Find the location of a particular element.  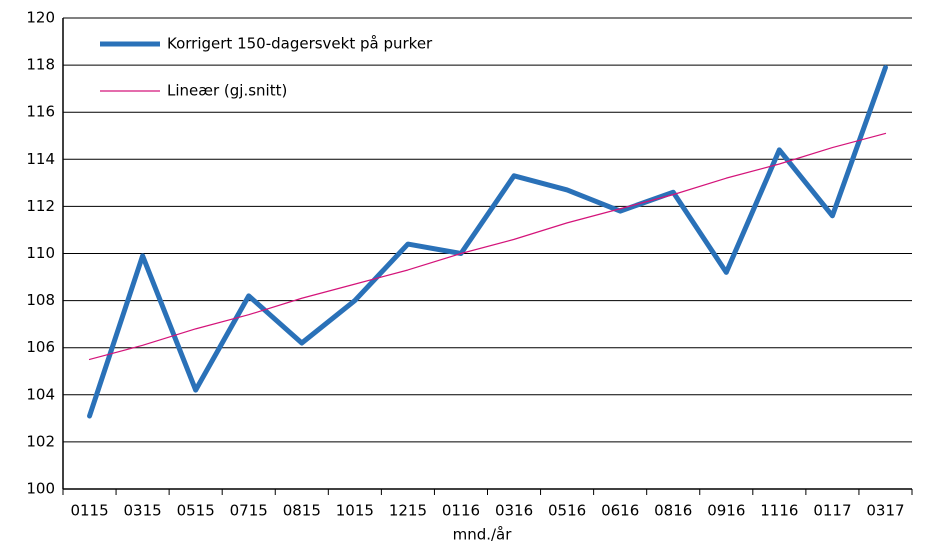

y-tick-label: 104 is located at coordinates (40, 394).